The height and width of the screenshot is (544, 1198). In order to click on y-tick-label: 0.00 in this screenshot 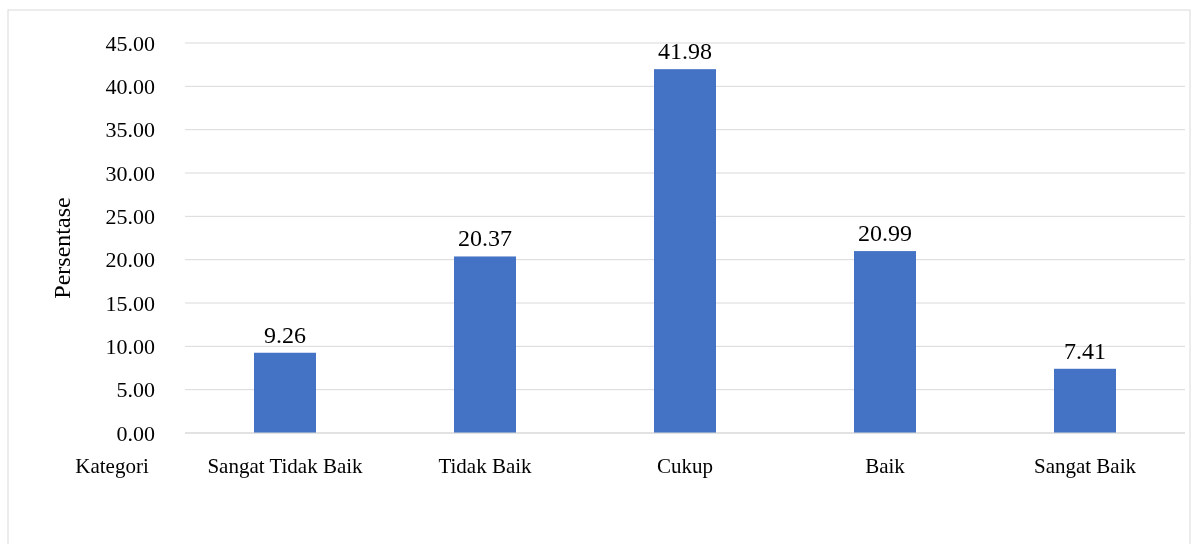, I will do `click(135, 433)`.